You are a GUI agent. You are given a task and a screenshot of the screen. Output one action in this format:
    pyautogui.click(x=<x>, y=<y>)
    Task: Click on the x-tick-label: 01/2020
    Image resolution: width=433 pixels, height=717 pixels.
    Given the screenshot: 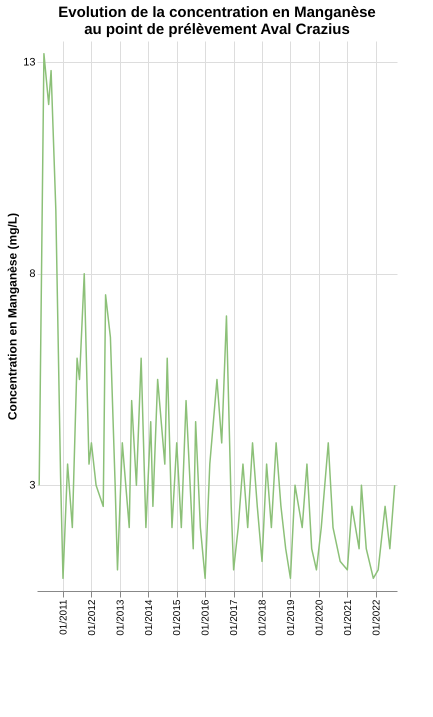 What is the action you would take?
    pyautogui.click(x=320, y=617)
    